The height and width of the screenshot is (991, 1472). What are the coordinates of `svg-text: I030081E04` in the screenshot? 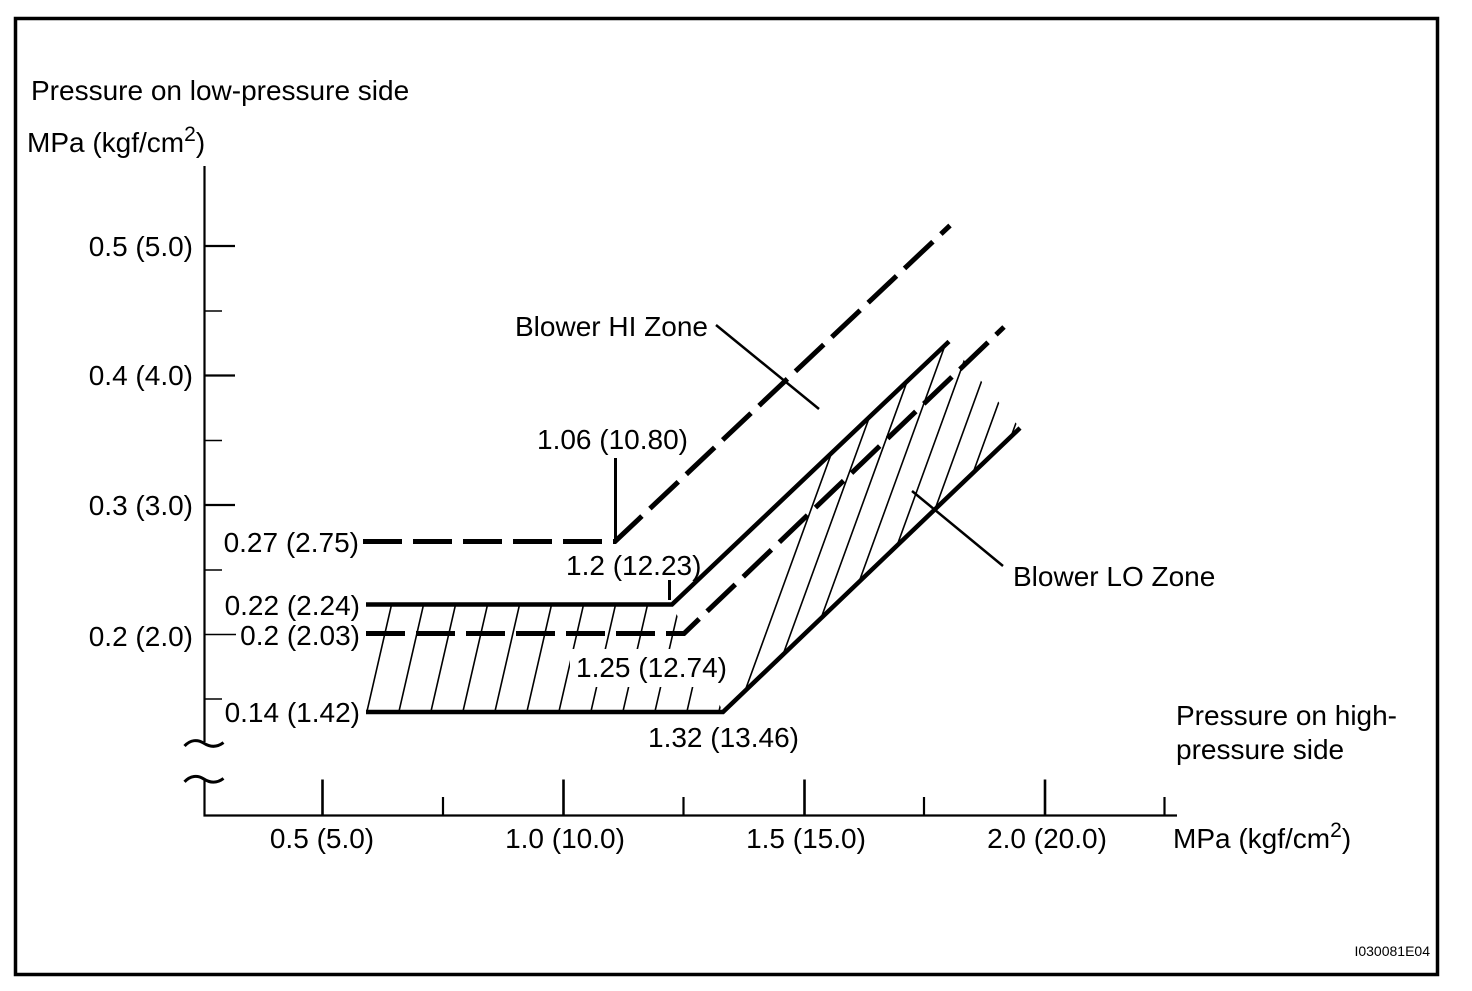 It's located at (1392, 951).